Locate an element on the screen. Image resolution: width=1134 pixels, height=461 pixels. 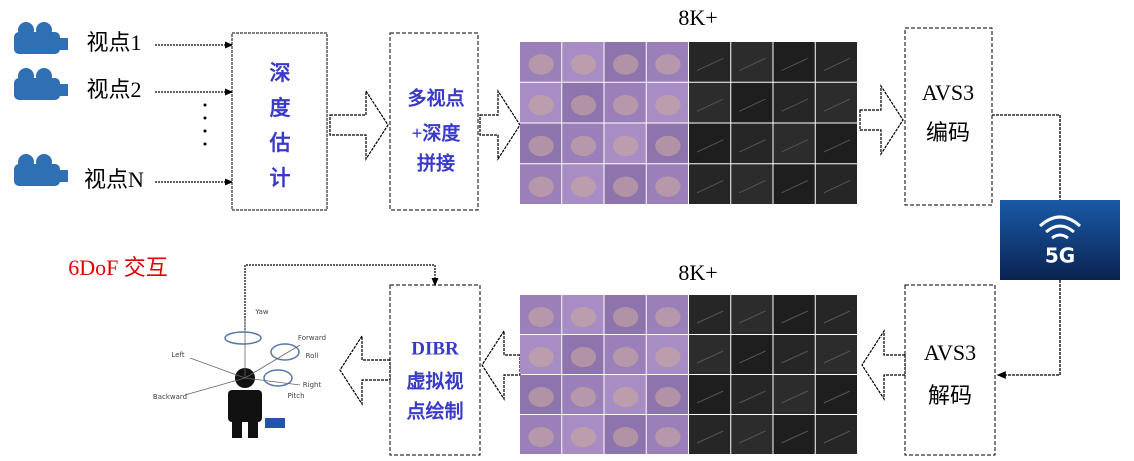
pose-label: Left is located at coordinates (177, 355).